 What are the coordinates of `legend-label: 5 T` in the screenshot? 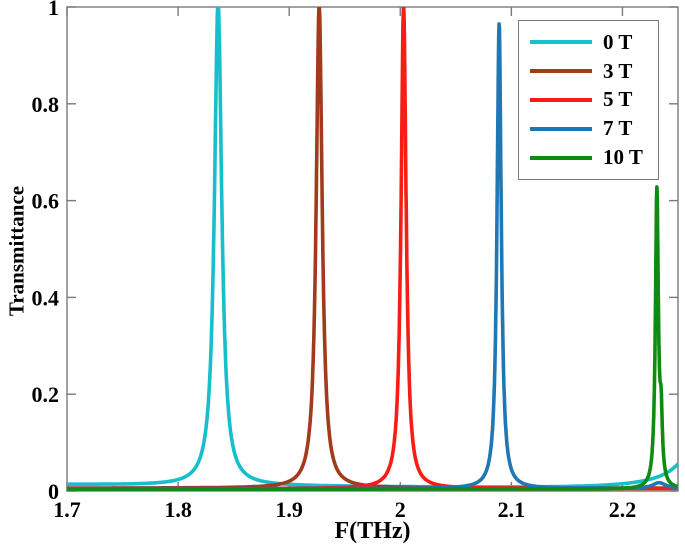 It's located at (618, 99).